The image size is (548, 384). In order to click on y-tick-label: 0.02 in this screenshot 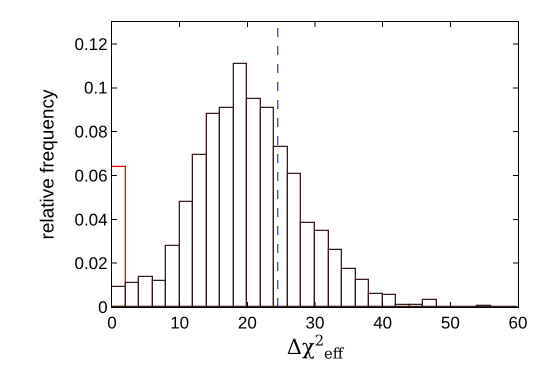, I will do `click(91, 264)`.